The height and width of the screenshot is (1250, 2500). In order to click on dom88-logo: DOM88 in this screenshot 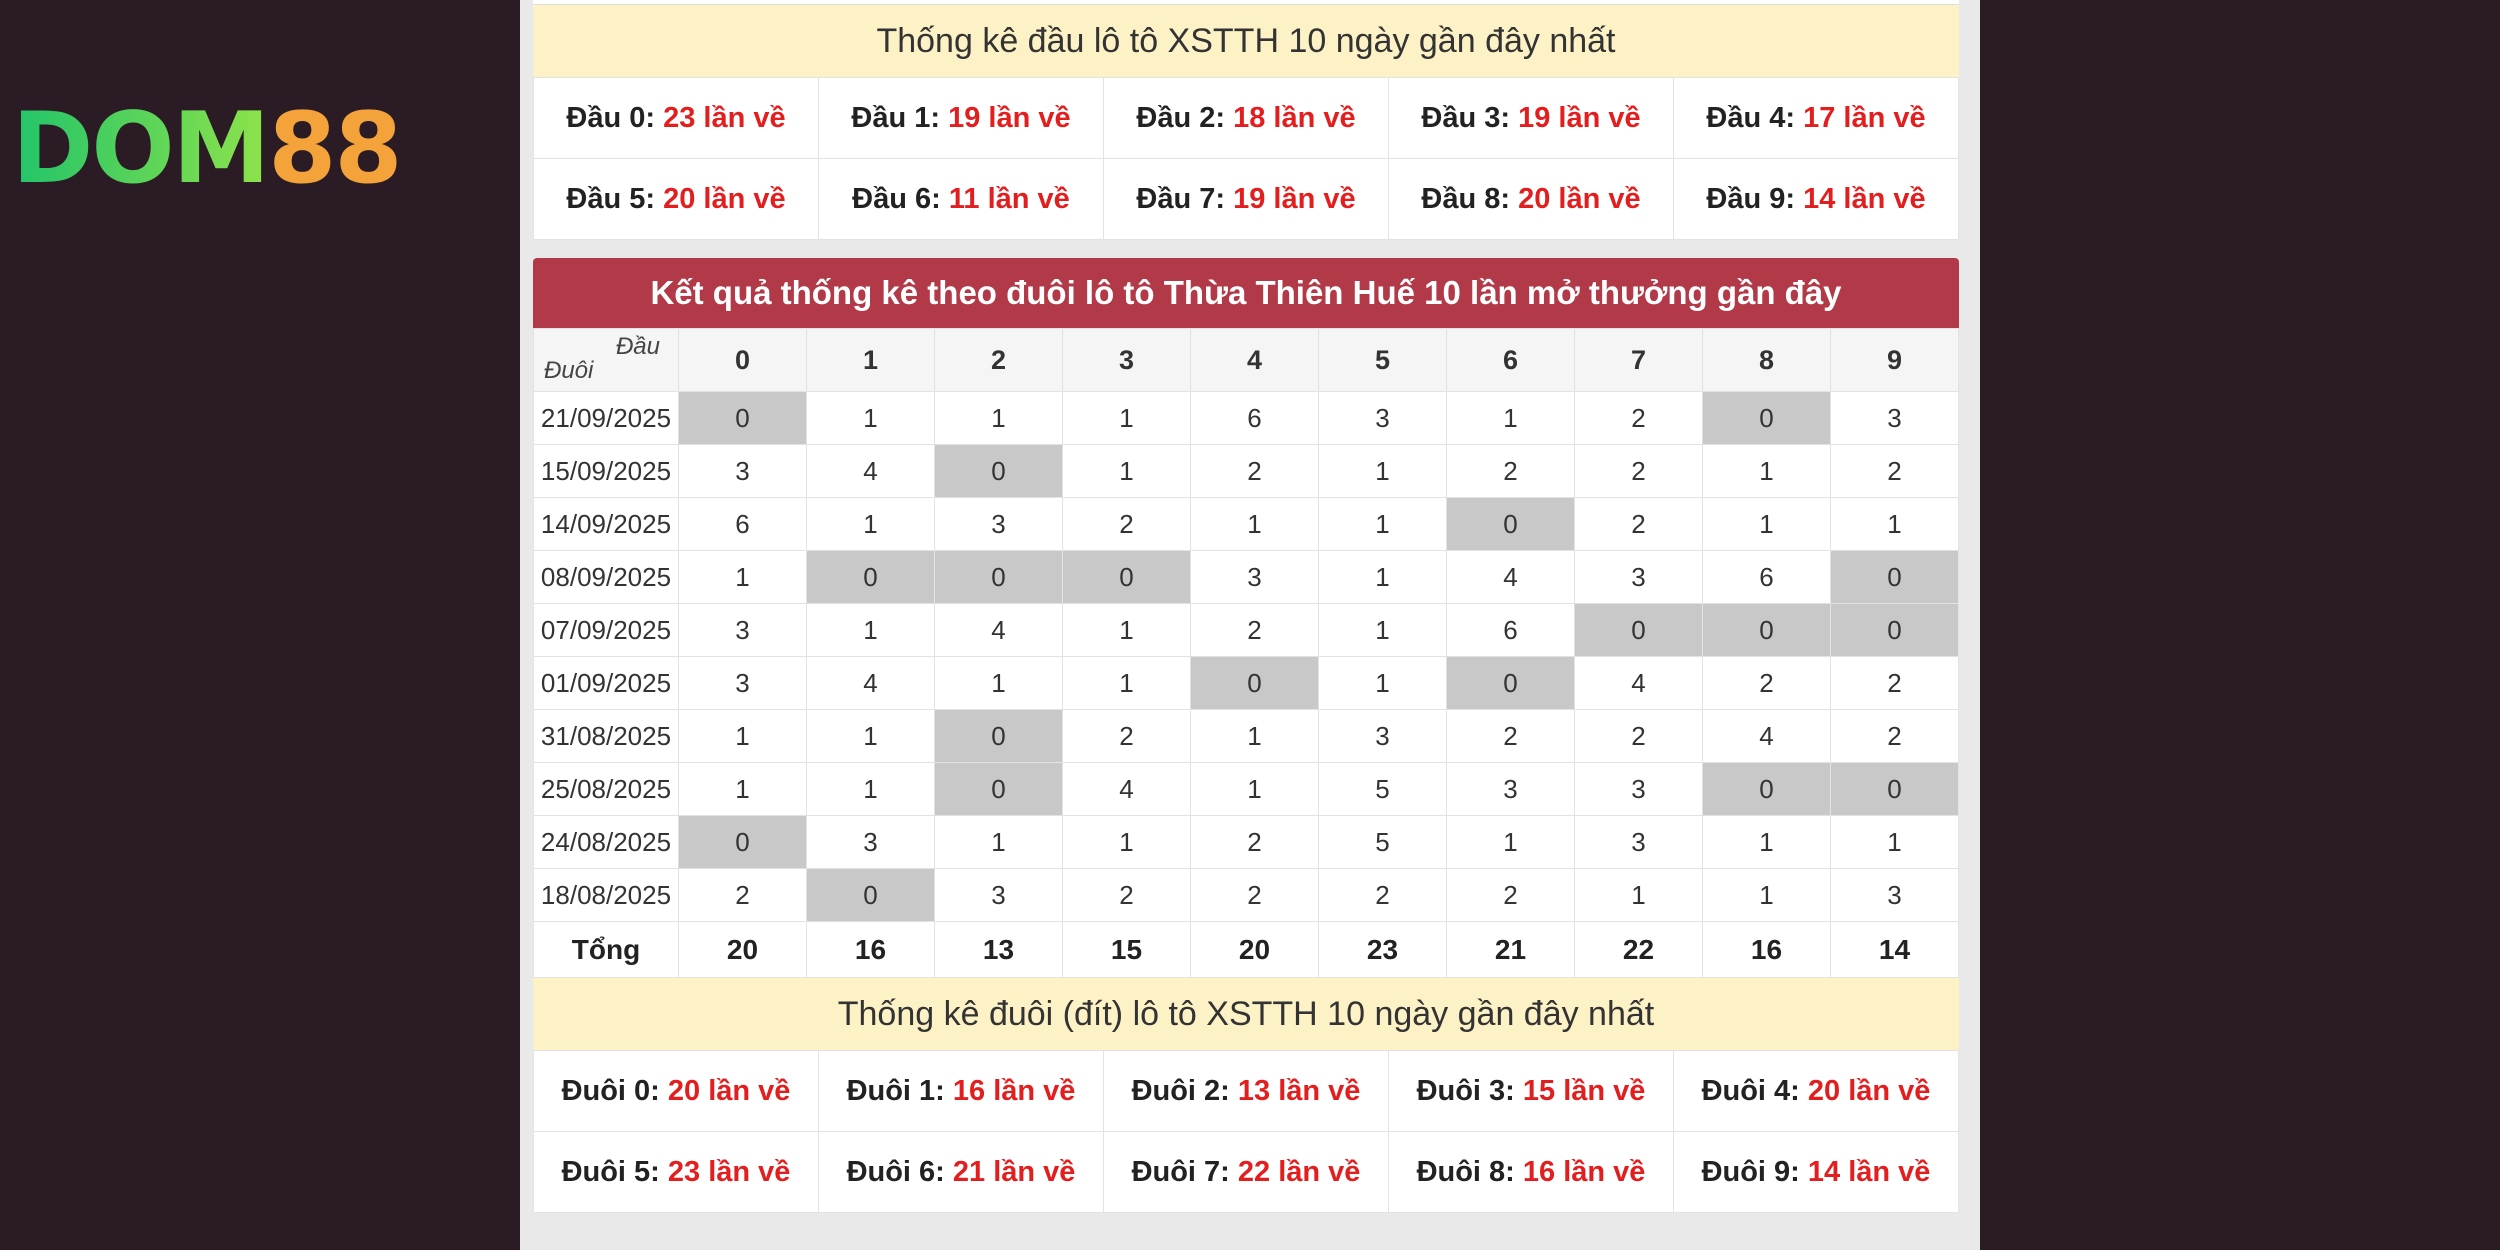, I will do `click(207, 149)`.